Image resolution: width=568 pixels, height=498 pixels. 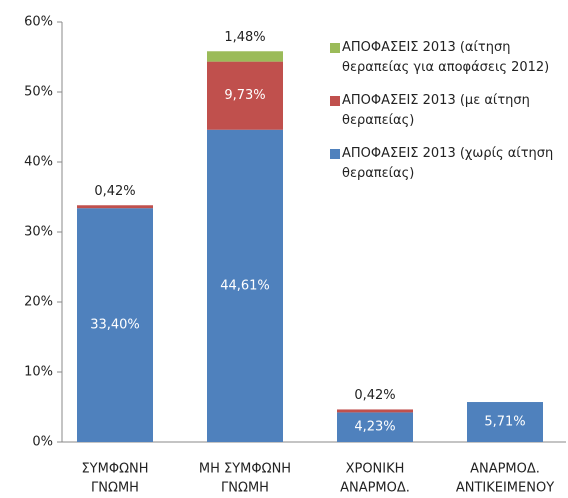 I want to click on x-tick-label: ΜΗ ΣΥΜΦΩΝΗ, so click(x=245, y=469).